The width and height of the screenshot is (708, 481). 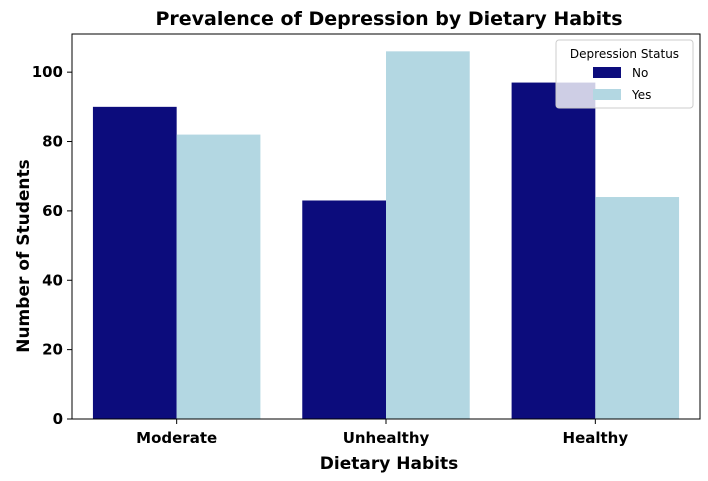 What do you see at coordinates (641, 95) in the screenshot?
I see `legend-label-yes: Yes` at bounding box center [641, 95].